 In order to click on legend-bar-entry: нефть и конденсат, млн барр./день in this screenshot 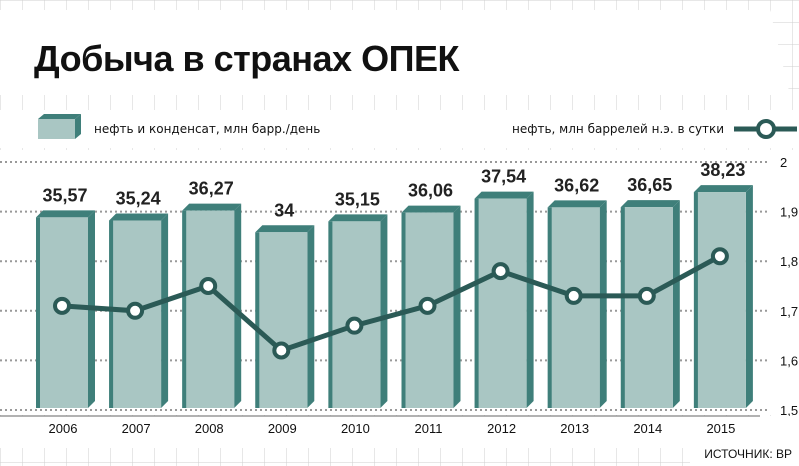, I will do `click(179, 126)`.